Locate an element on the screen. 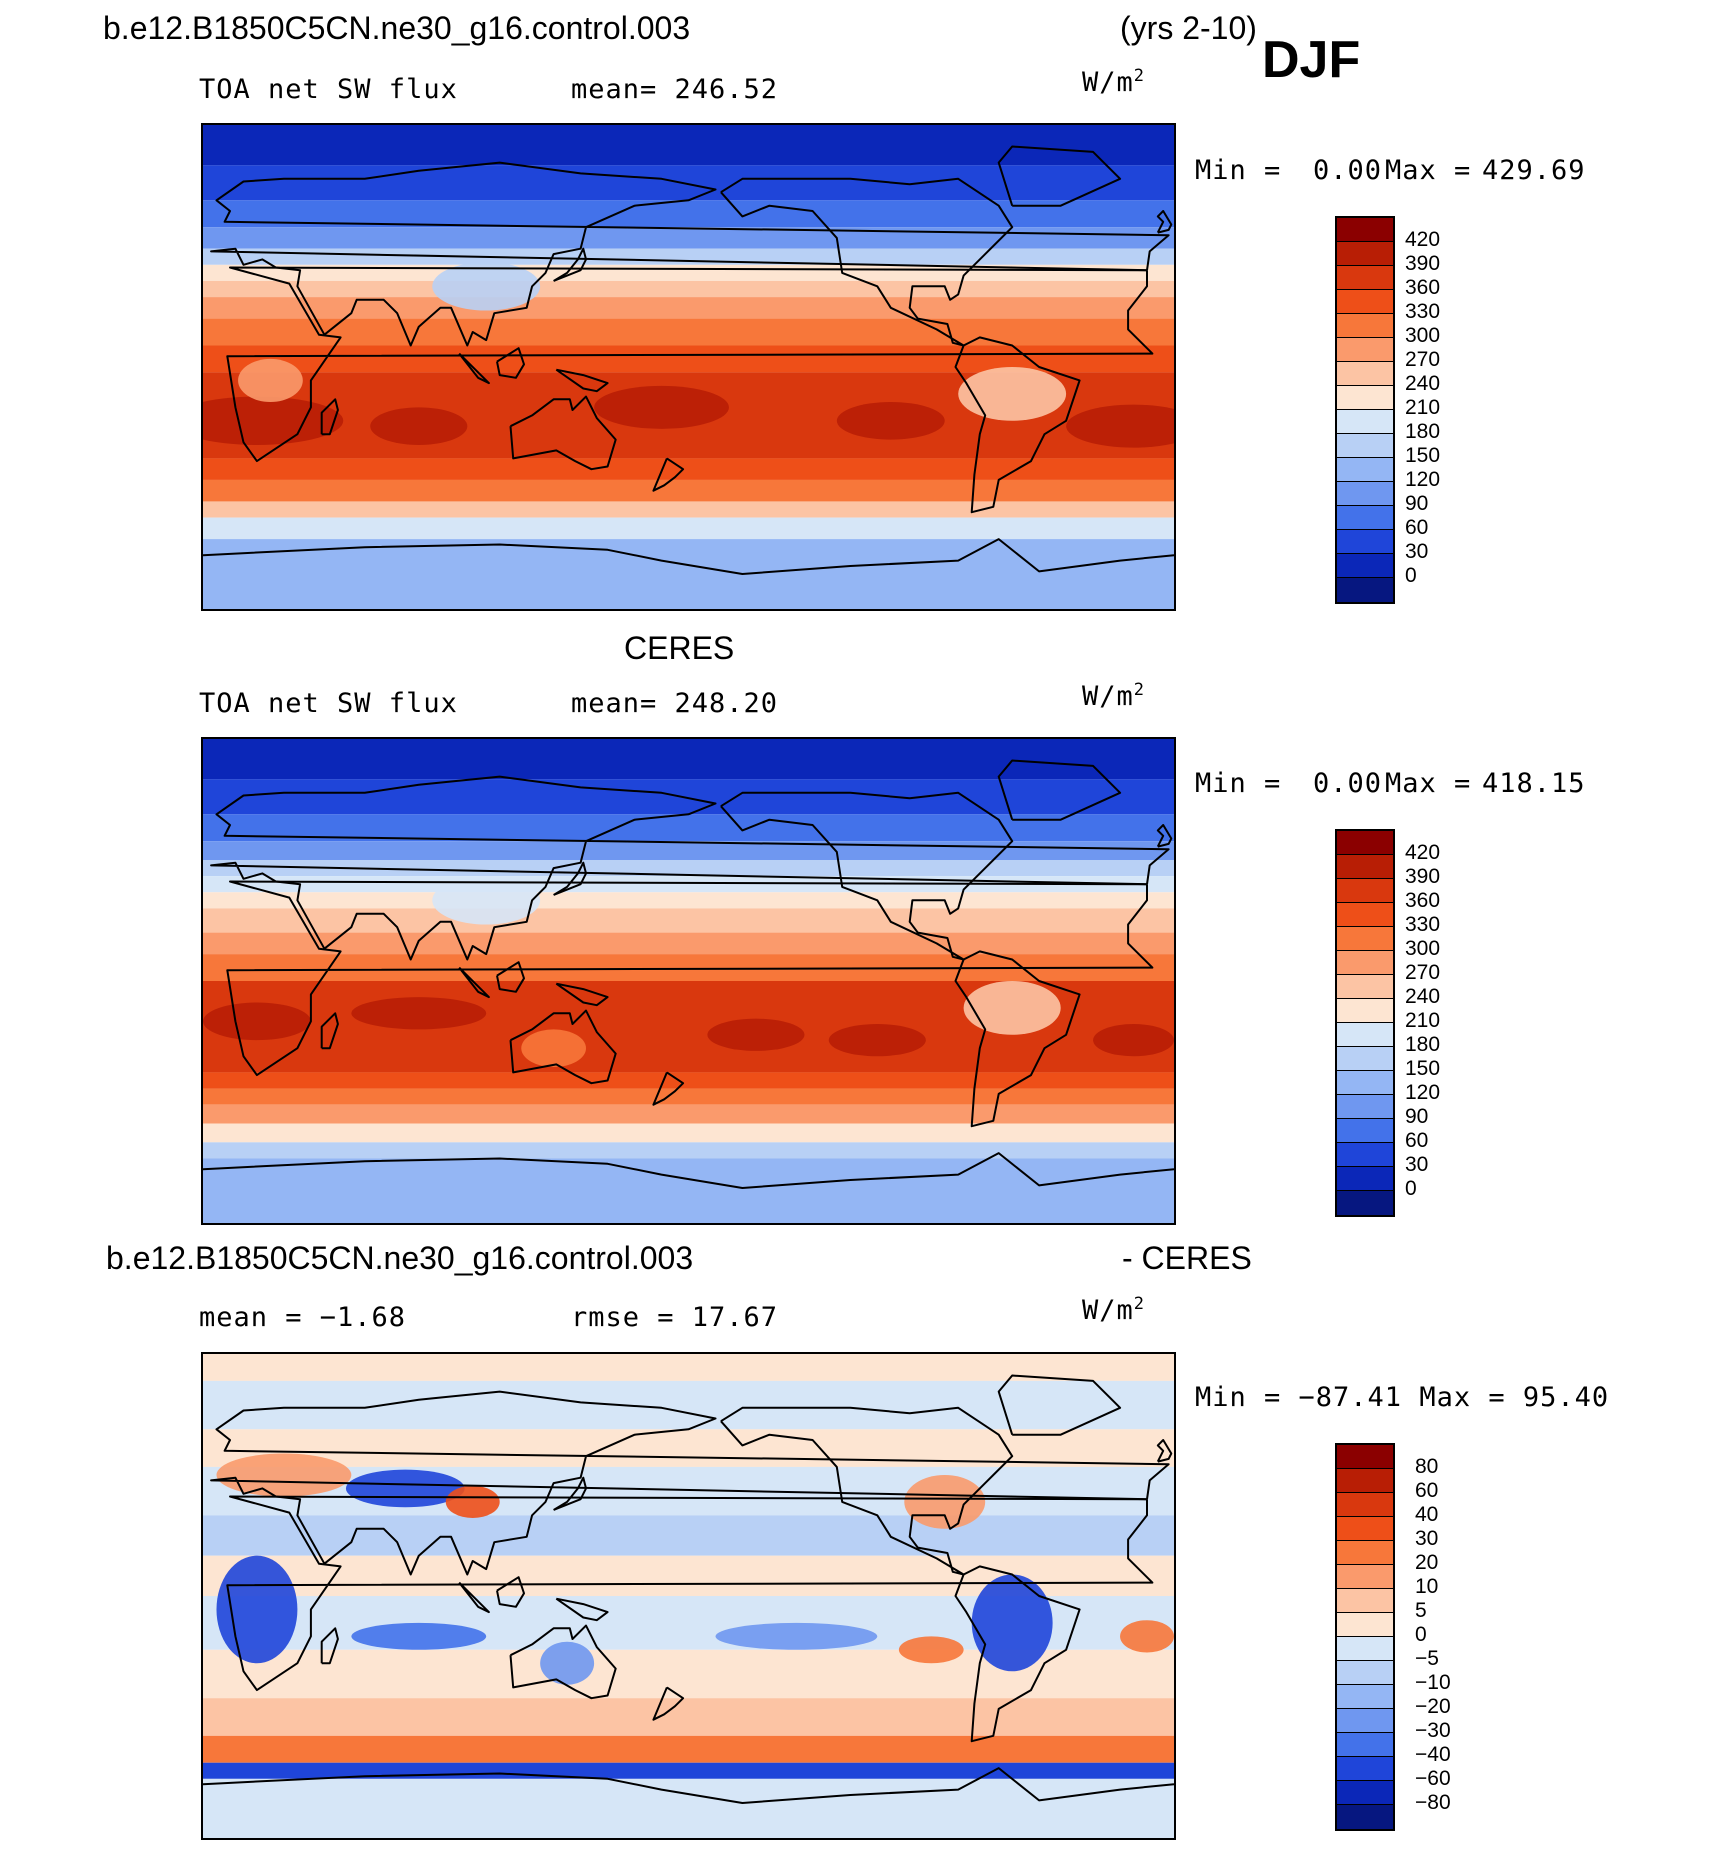 The width and height of the screenshot is (1710, 1869). panel2-map is located at coordinates (688, 981).